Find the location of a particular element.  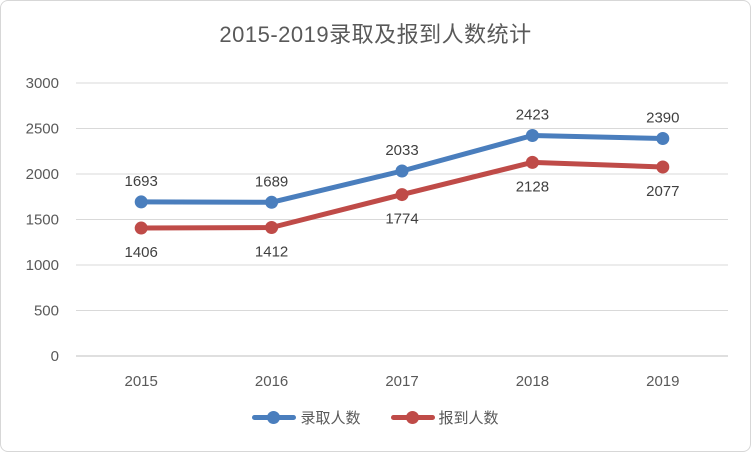

chart-title: 2015-2019录取及报到人数统计 is located at coordinates (375, 34).